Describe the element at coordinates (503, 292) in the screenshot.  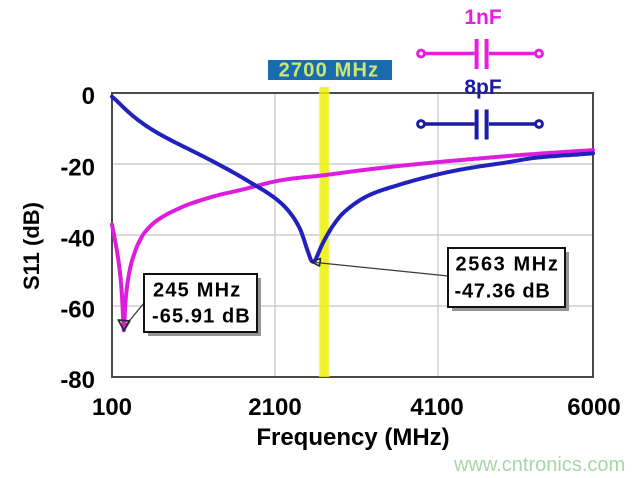
I see `svg-text: -47.36 dB` at that location.